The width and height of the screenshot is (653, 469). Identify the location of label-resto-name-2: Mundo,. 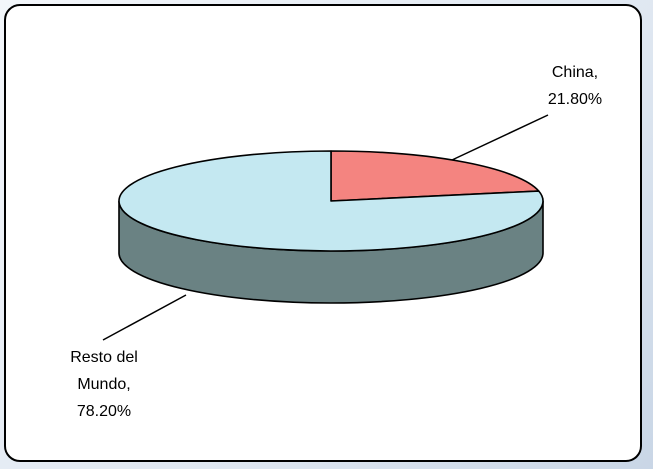
(103, 384).